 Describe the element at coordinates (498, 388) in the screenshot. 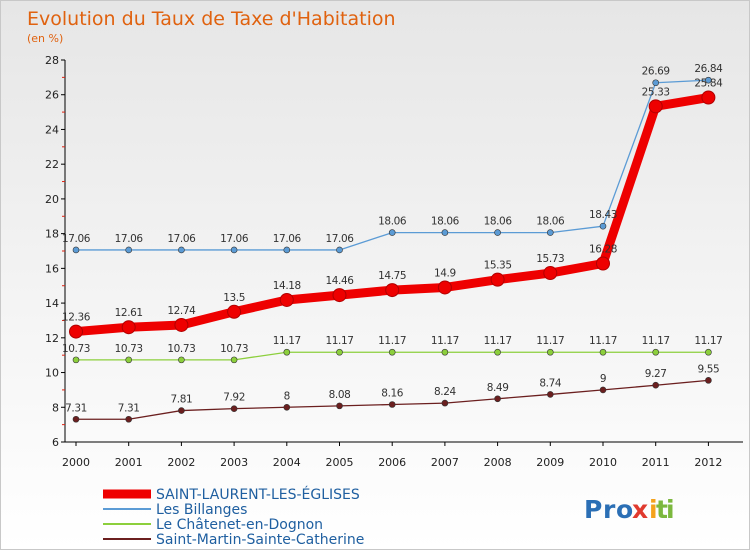

I see `data-label: 8.49` at that location.